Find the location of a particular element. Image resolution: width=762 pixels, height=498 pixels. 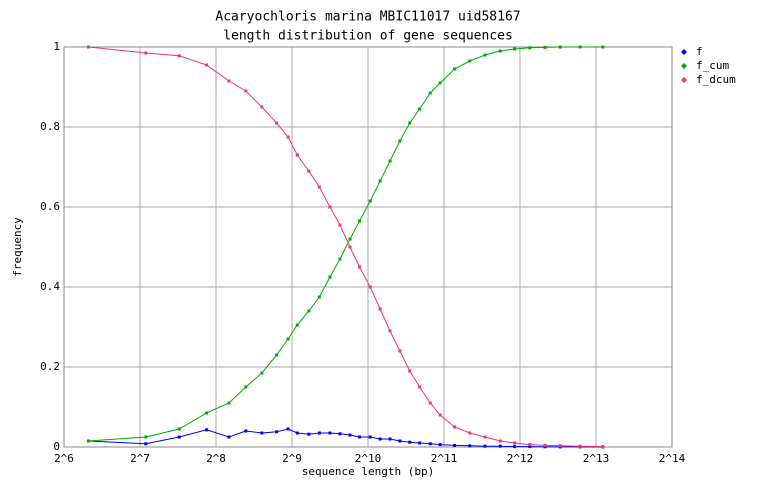

legend-label: f_cum is located at coordinates (712, 65).